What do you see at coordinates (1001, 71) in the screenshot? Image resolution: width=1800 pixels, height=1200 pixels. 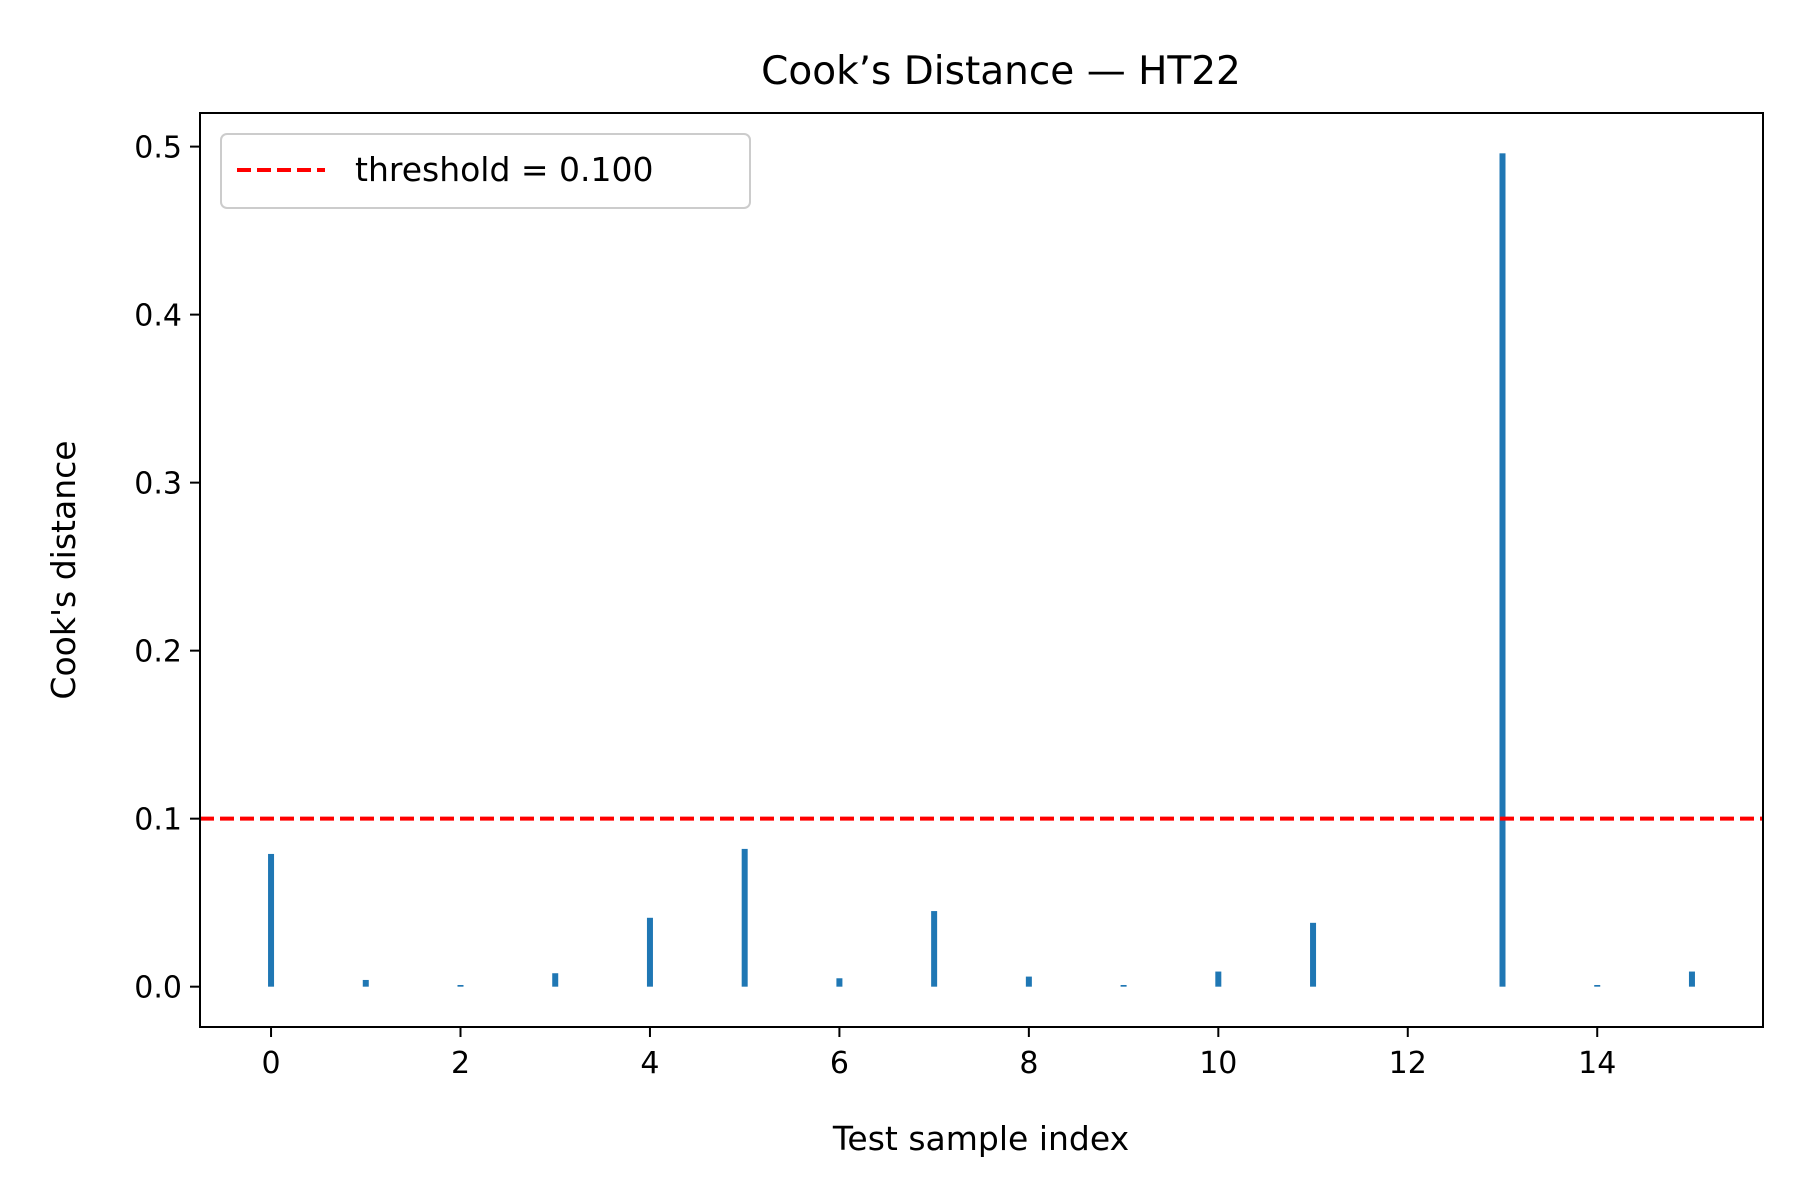 I see `chart-title: Cook’s Distance — HT22` at bounding box center [1001, 71].